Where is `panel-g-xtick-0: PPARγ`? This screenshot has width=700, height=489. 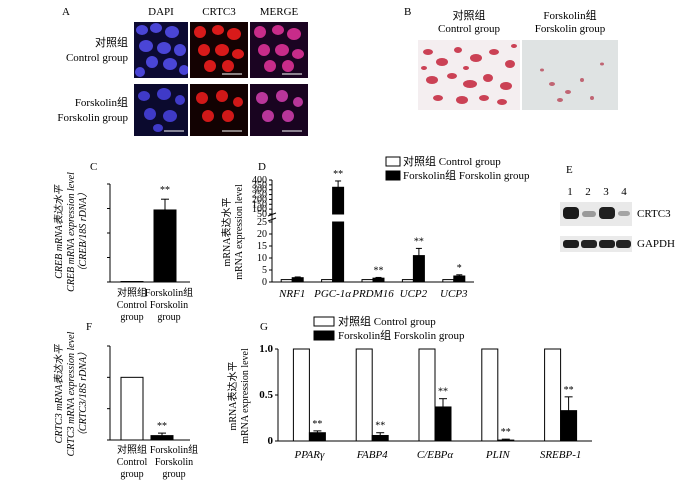
panel-g-xtick-0: PPARγ is located at coordinates (309, 455).